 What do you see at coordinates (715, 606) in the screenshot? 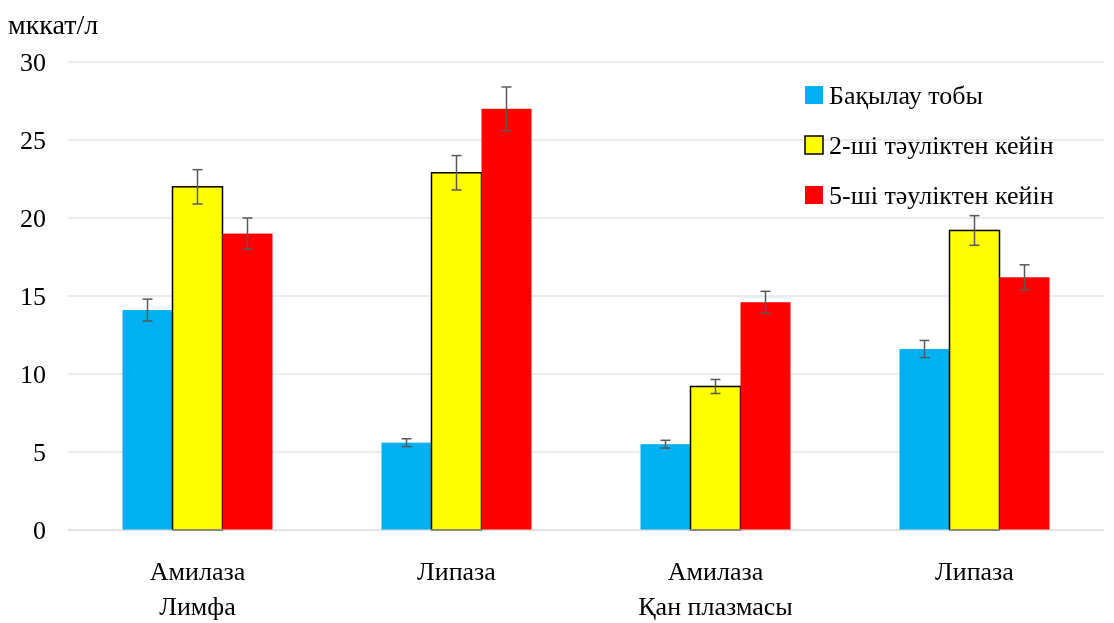
I see `text: Қан плазмасы` at bounding box center [715, 606].